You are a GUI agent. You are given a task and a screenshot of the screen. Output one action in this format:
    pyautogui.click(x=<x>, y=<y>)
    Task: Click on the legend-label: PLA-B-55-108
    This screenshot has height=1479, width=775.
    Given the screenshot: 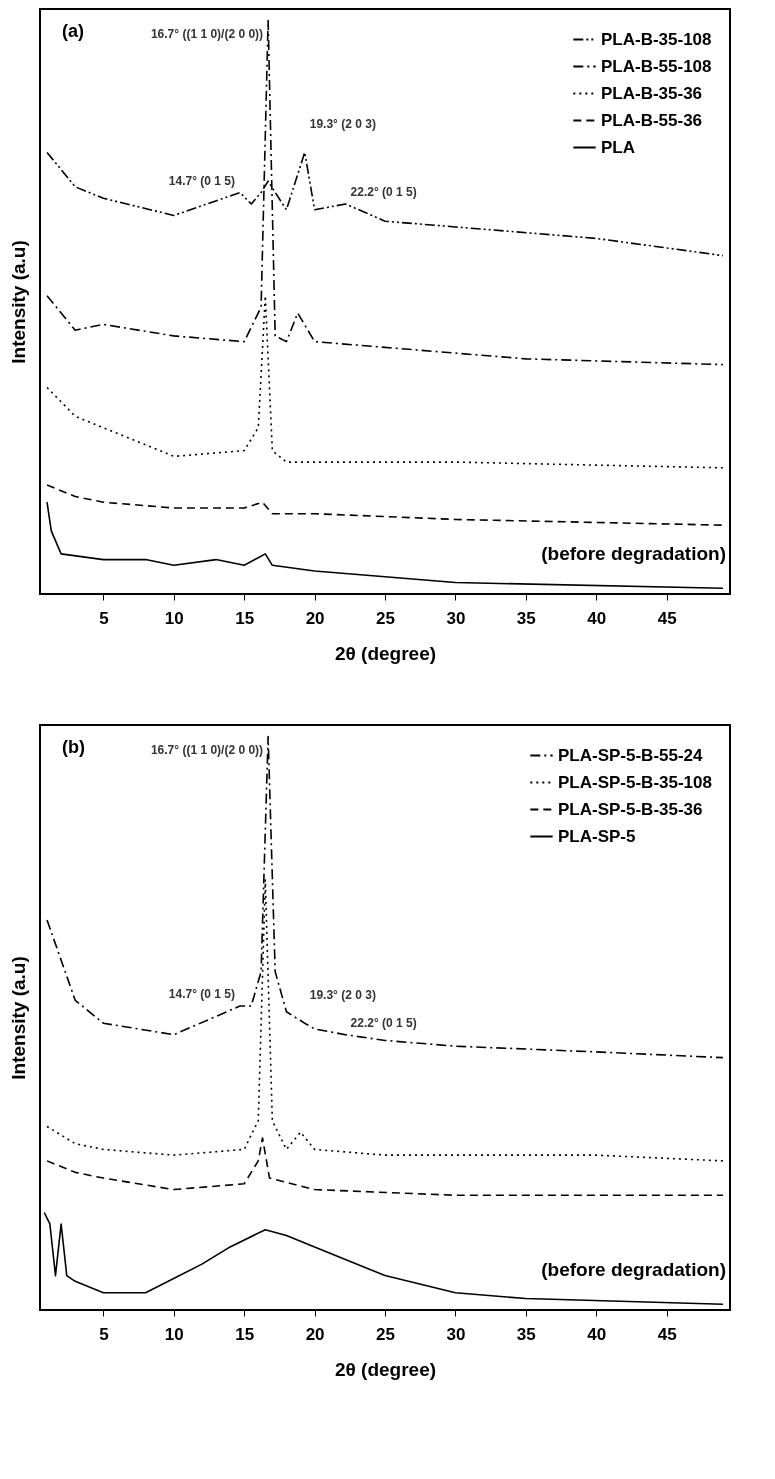 What is the action you would take?
    pyautogui.click(x=656, y=66)
    